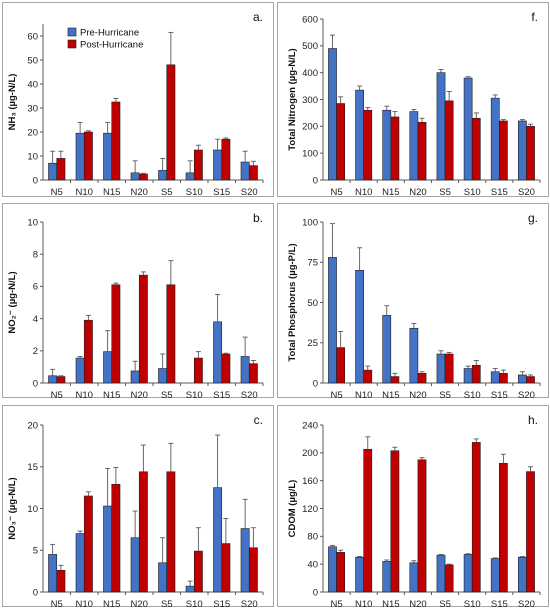 The image size is (550, 608). What do you see at coordinates (310, 73) in the screenshot?
I see `y-tick-label: 400` at bounding box center [310, 73].